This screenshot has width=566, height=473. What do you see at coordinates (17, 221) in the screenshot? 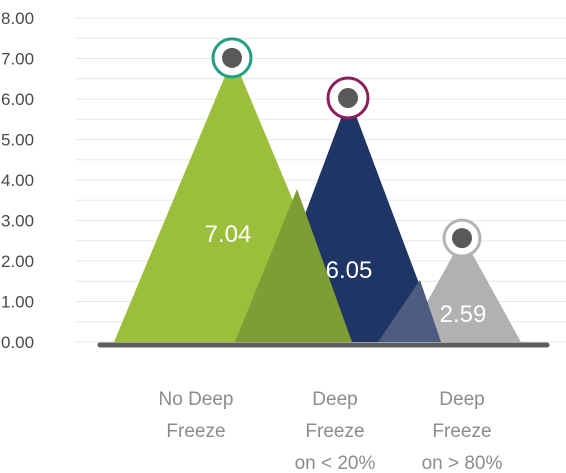
I see `y-tick-label: 3.00` at bounding box center [17, 221].